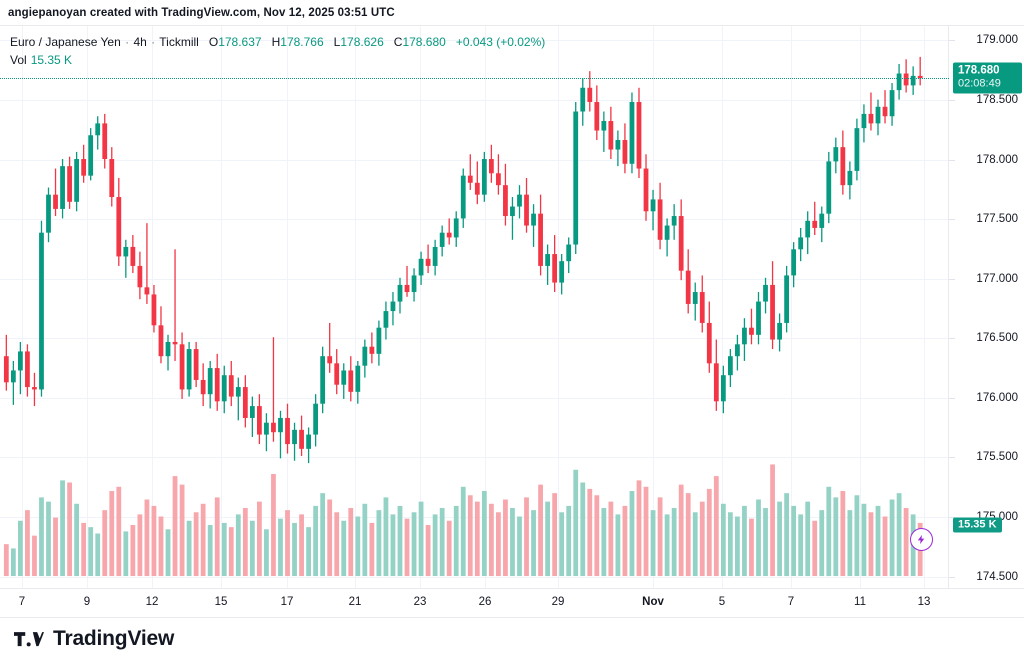  I want to click on time-tick-label: 15, so click(221, 602).